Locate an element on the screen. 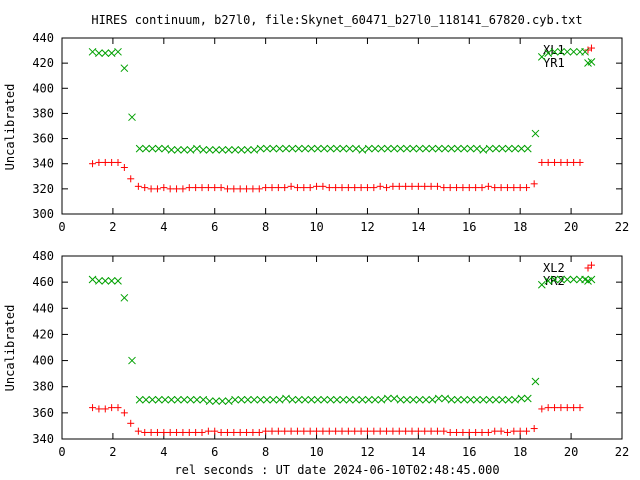 This screenshot has height=480, width=640. top-x-tick-label: 20 is located at coordinates (571, 227).